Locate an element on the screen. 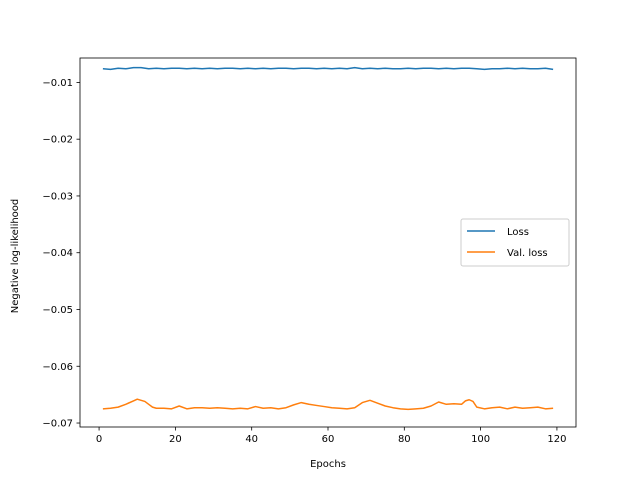 This screenshot has width=640, height=480. y-tick-label: −0.06 is located at coordinates (57, 367).